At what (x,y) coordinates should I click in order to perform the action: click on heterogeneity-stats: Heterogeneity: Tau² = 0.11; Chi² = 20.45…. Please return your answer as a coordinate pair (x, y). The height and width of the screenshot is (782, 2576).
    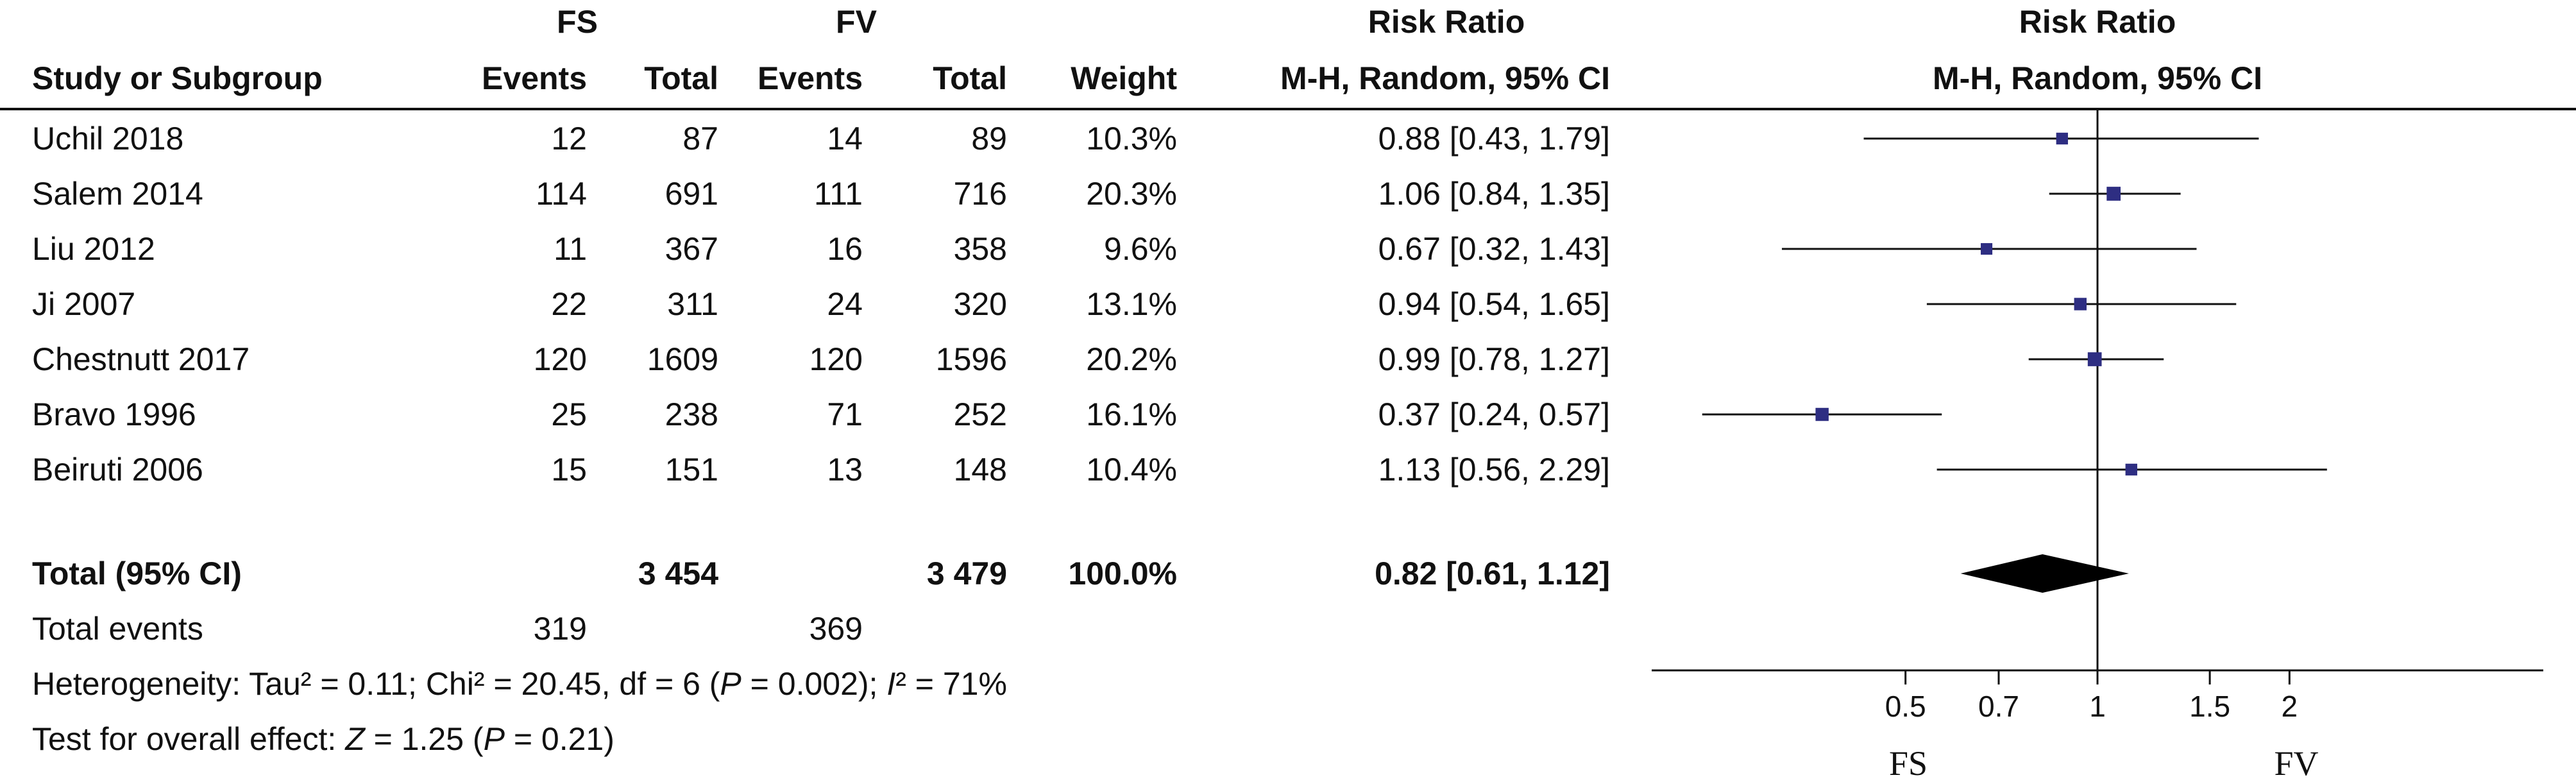
    Looking at the image, I should click on (519, 684).